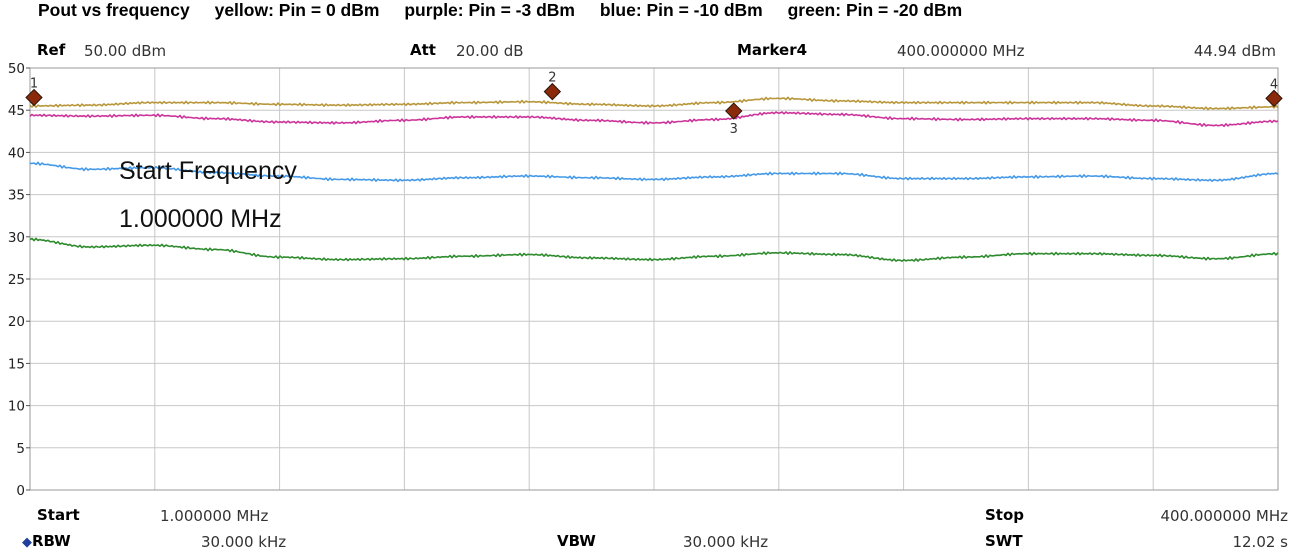  Describe the element at coordinates (16, 322) in the screenshot. I see `y-tick-label: 20` at that location.